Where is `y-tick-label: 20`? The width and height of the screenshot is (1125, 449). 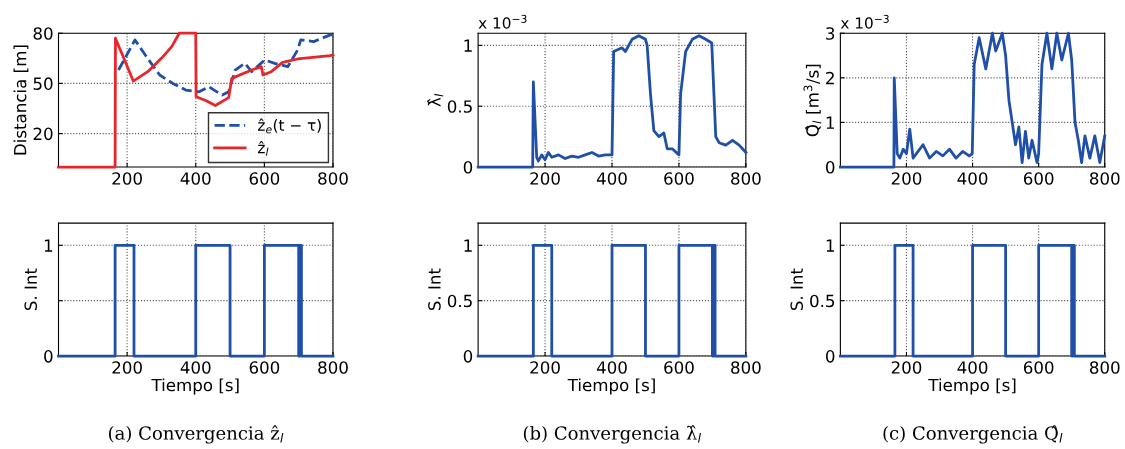
y-tick-label: 20 is located at coordinates (43, 134).